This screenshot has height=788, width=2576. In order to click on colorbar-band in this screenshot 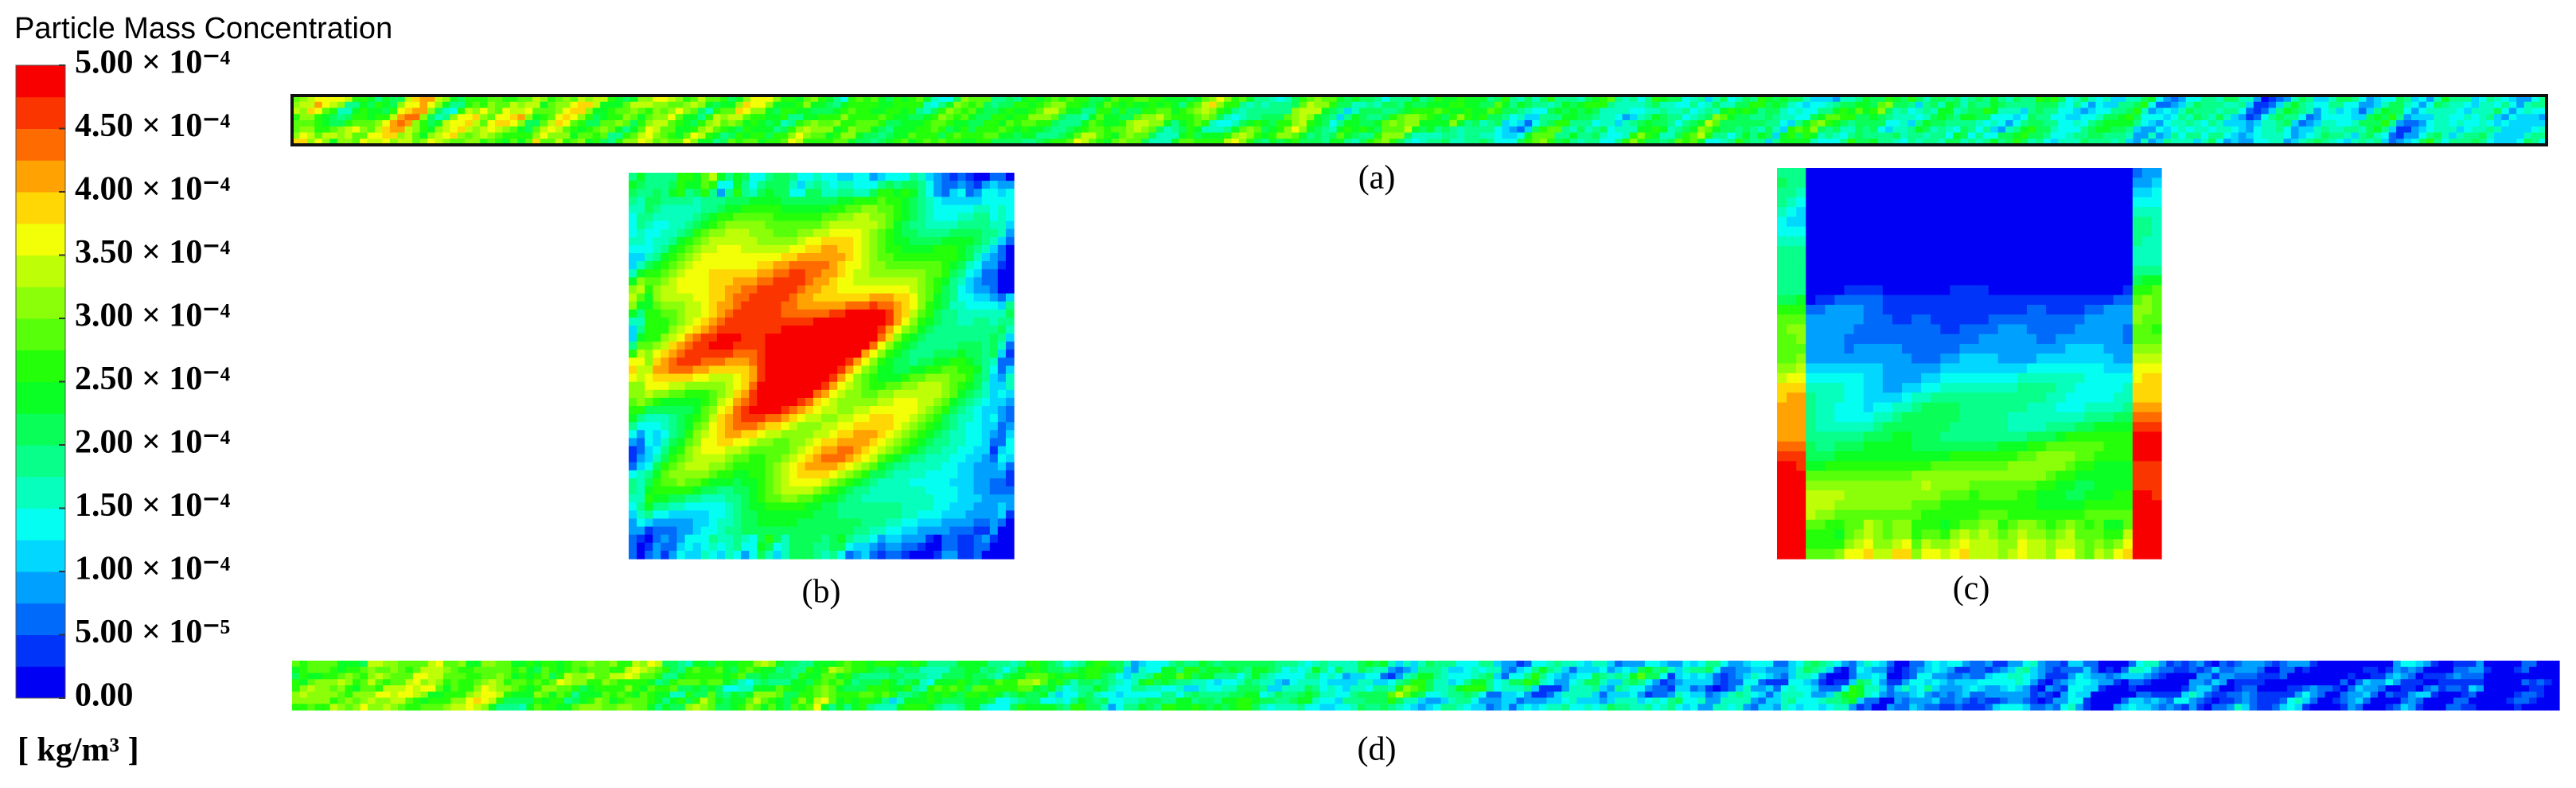, I will do `click(40, 524)`.